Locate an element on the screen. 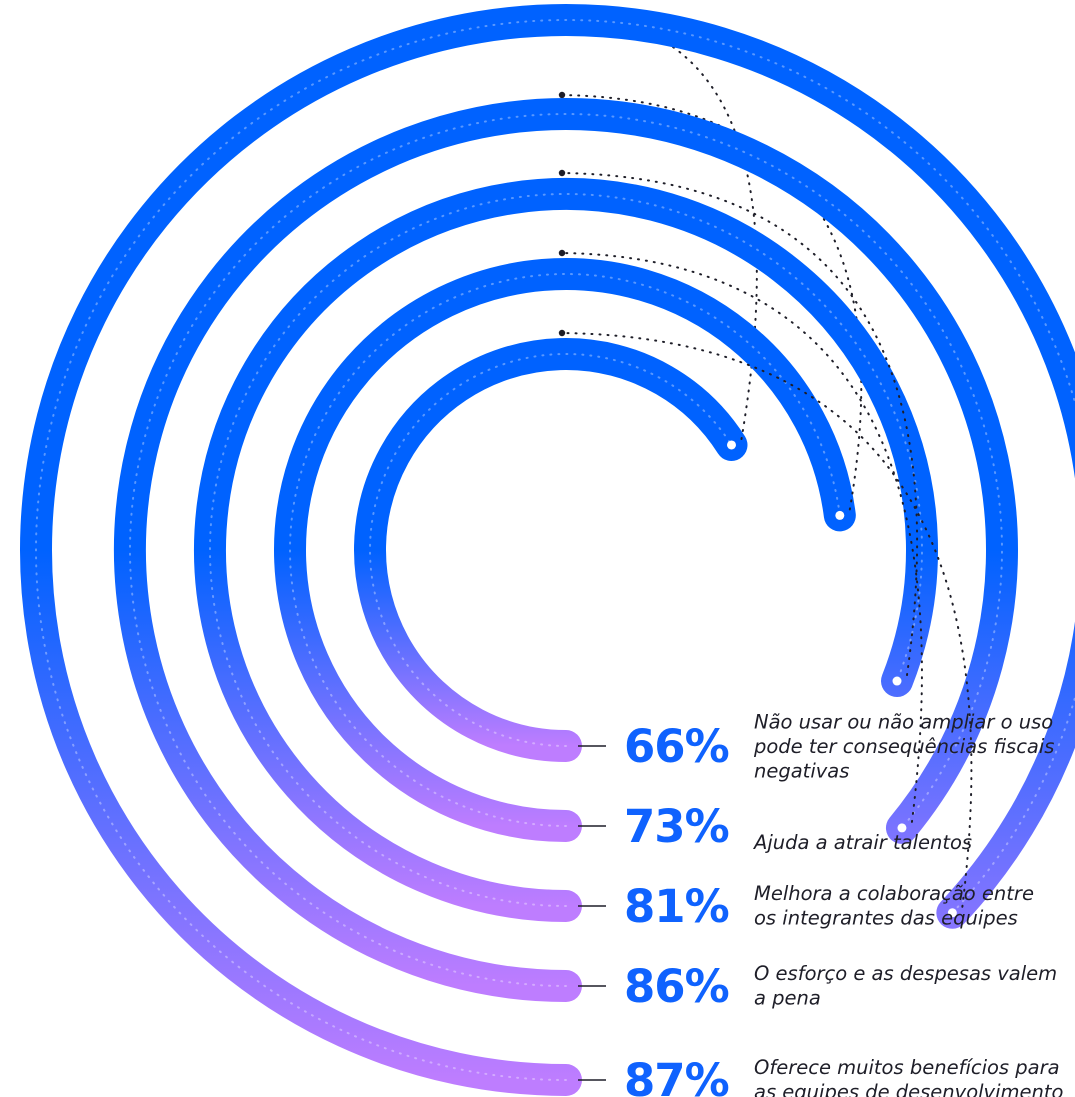  category-label: Ajuda a atrair talentos is located at coordinates (862, 842).